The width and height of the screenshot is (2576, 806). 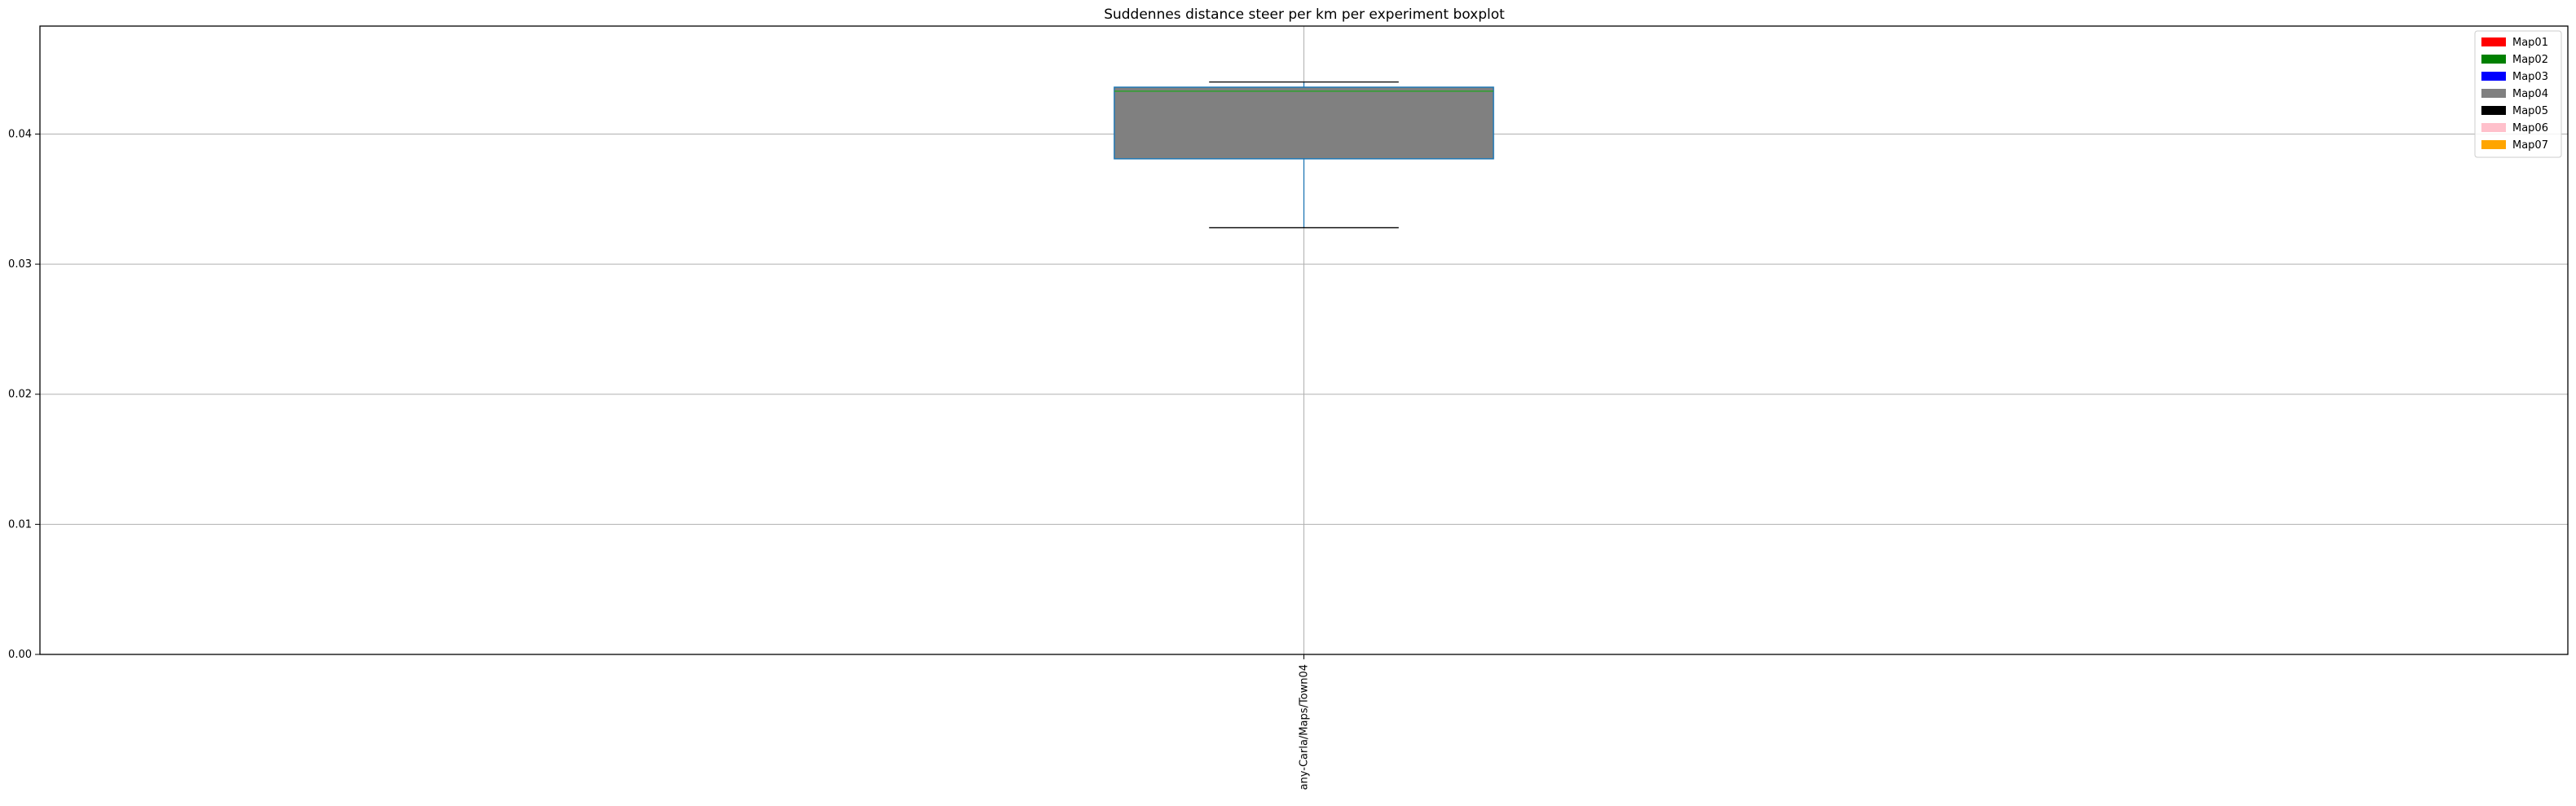 I want to click on legend-label: Map07, so click(x=2530, y=145).